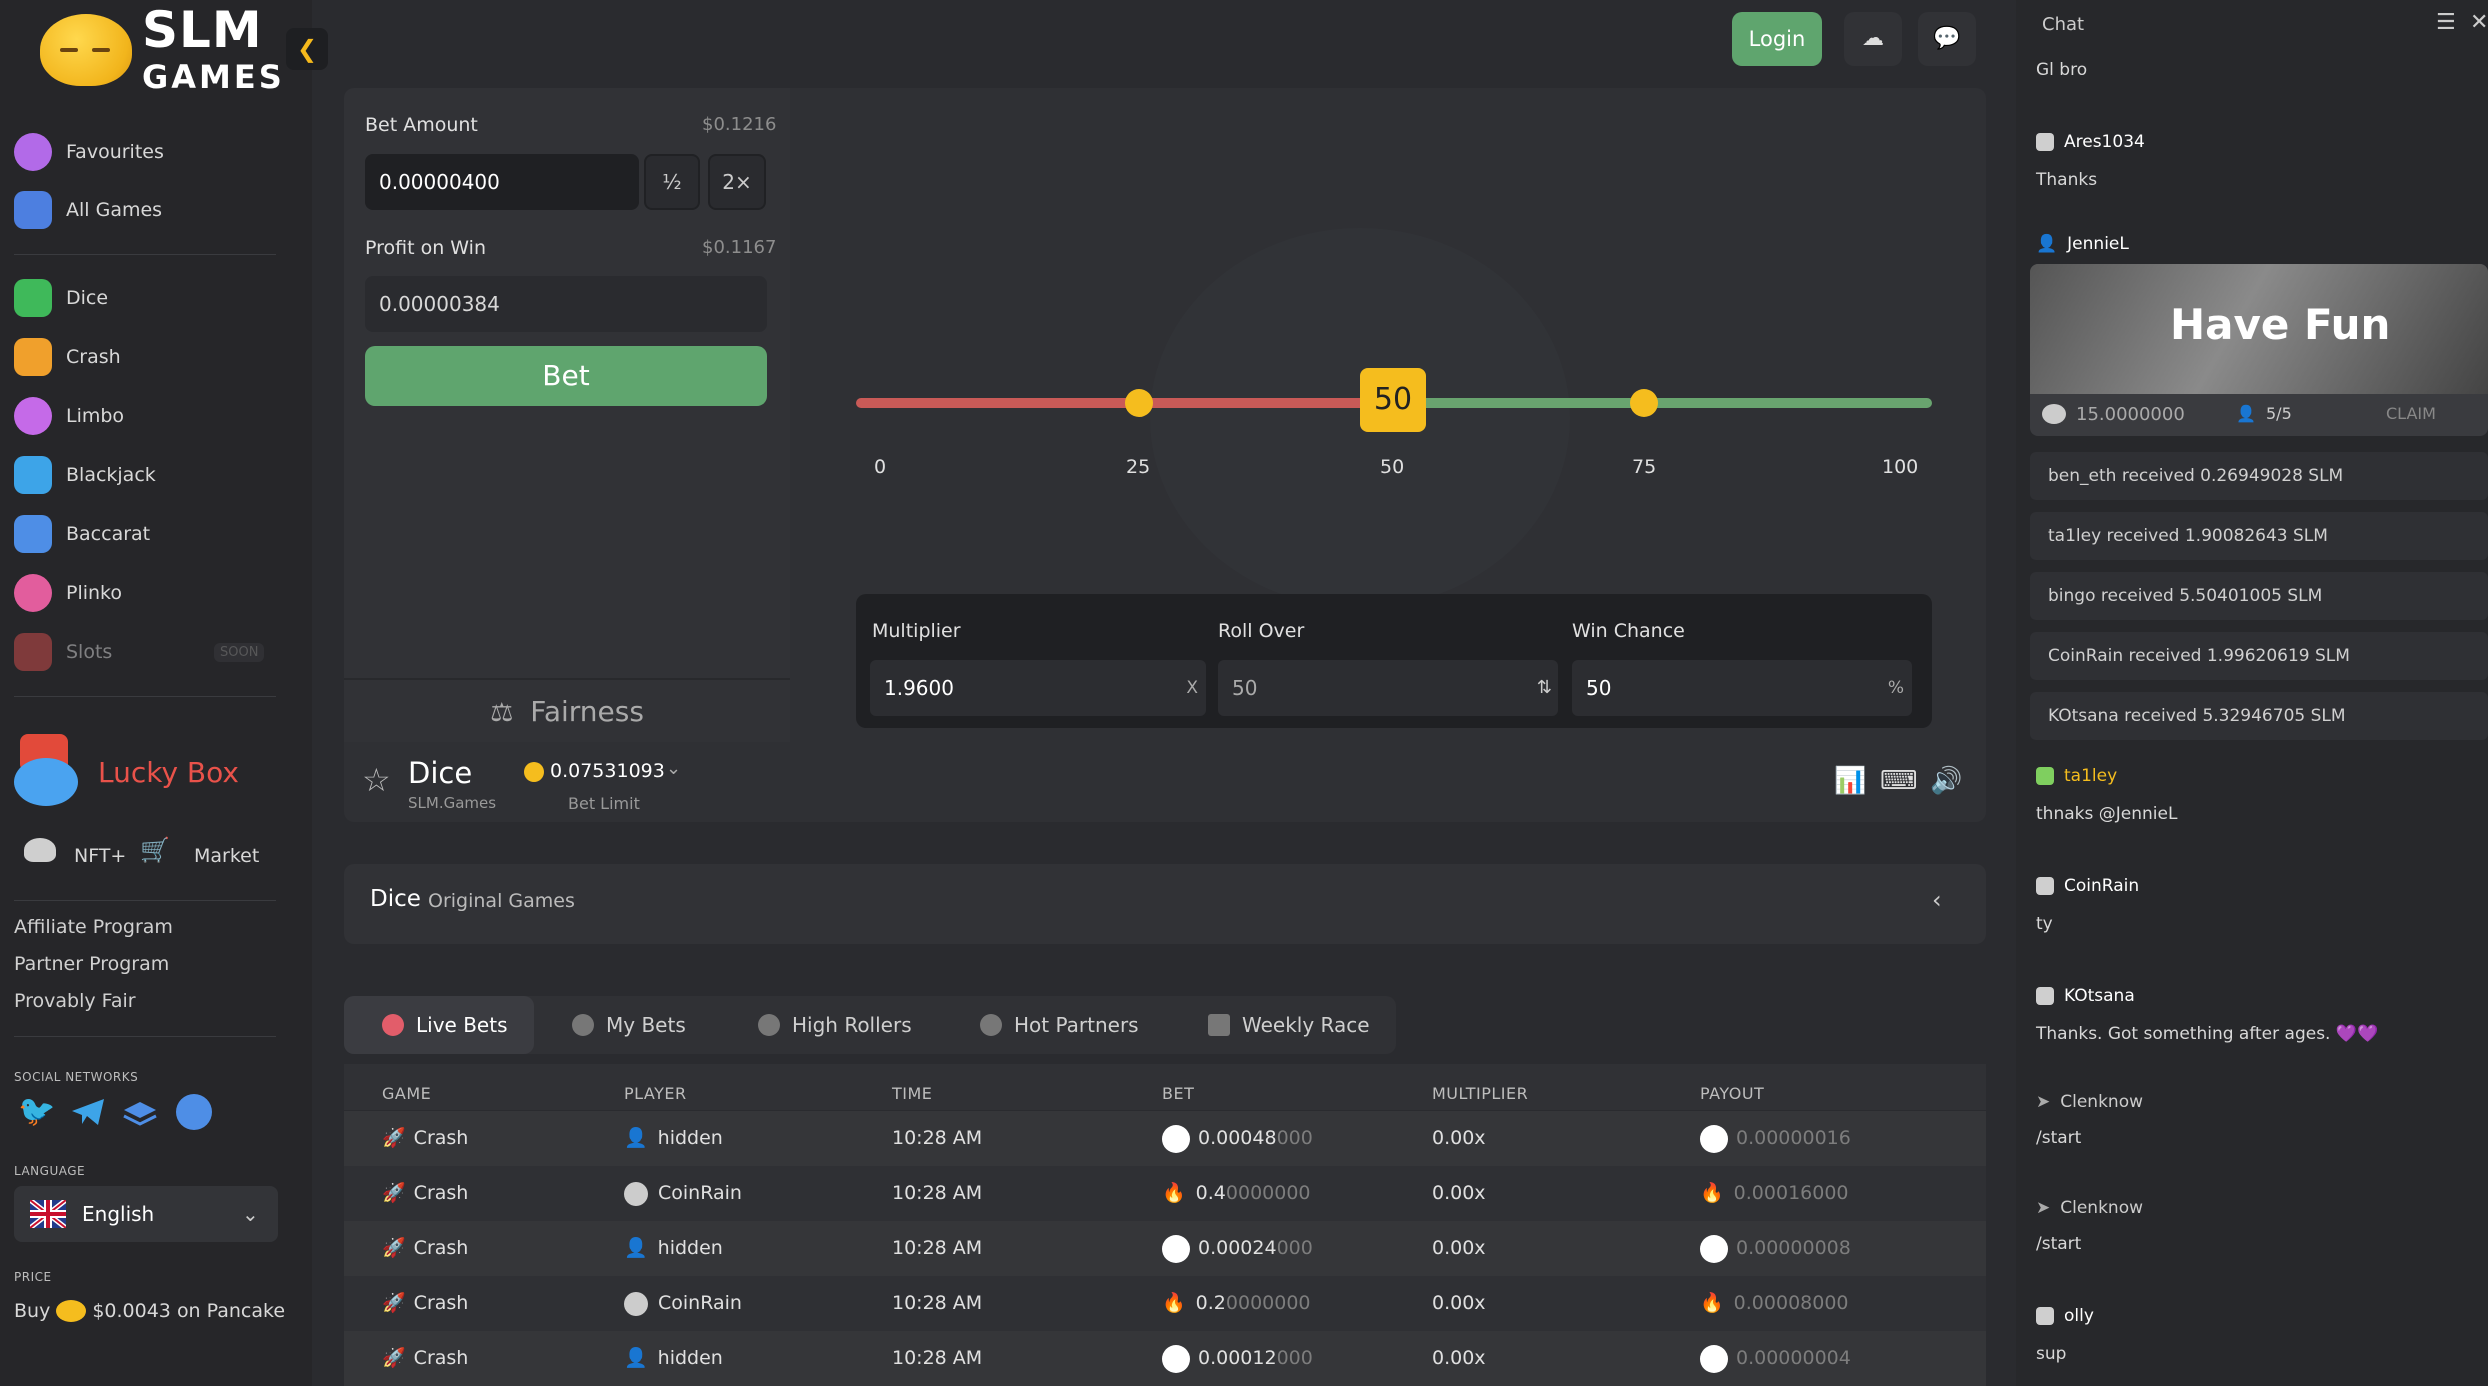  What do you see at coordinates (1038, 688) in the screenshot?
I see `multiplier-input: 1.9600 X` at bounding box center [1038, 688].